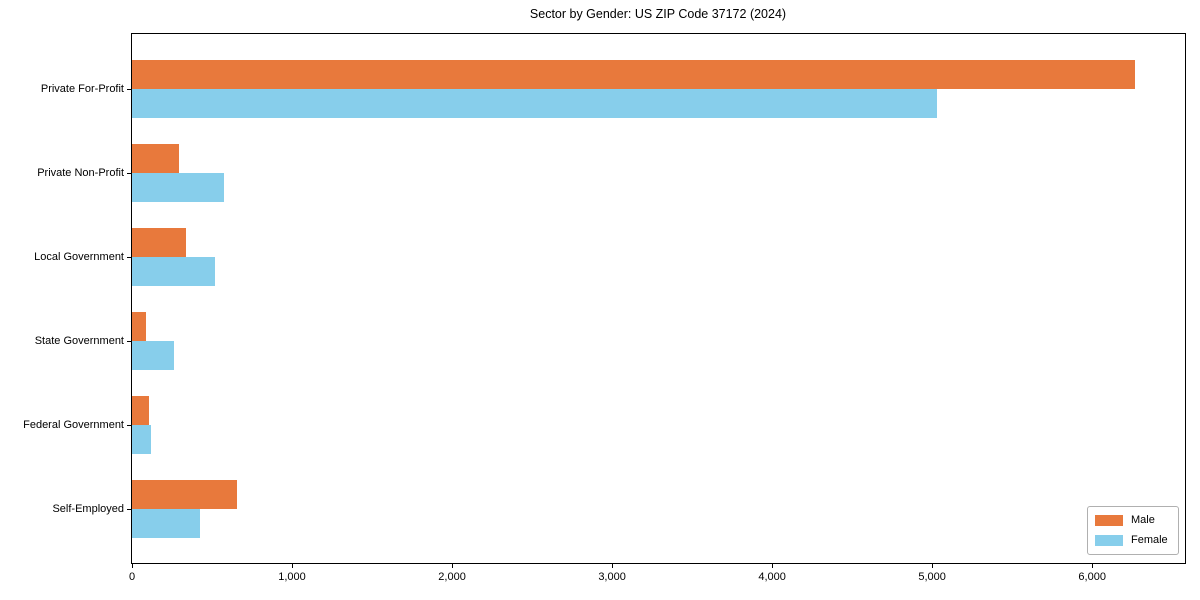  I want to click on legend-swatch-male, so click(1109, 520).